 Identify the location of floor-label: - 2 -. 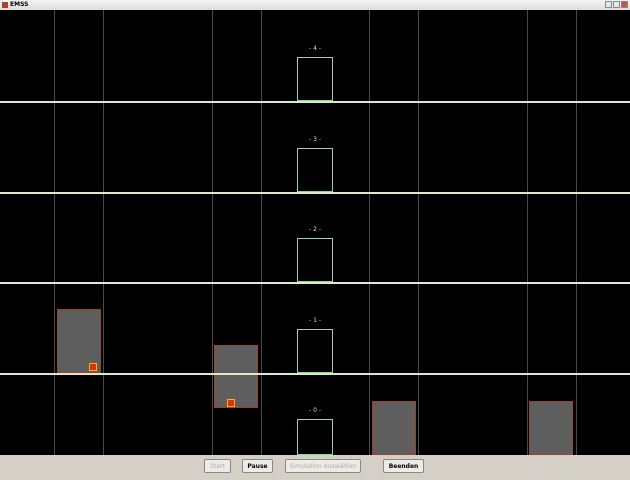
(315, 229).